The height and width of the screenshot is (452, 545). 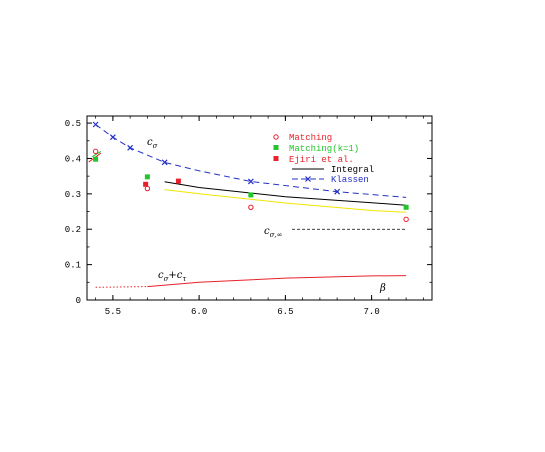 I want to click on curve-yellow, so click(x=285, y=201).